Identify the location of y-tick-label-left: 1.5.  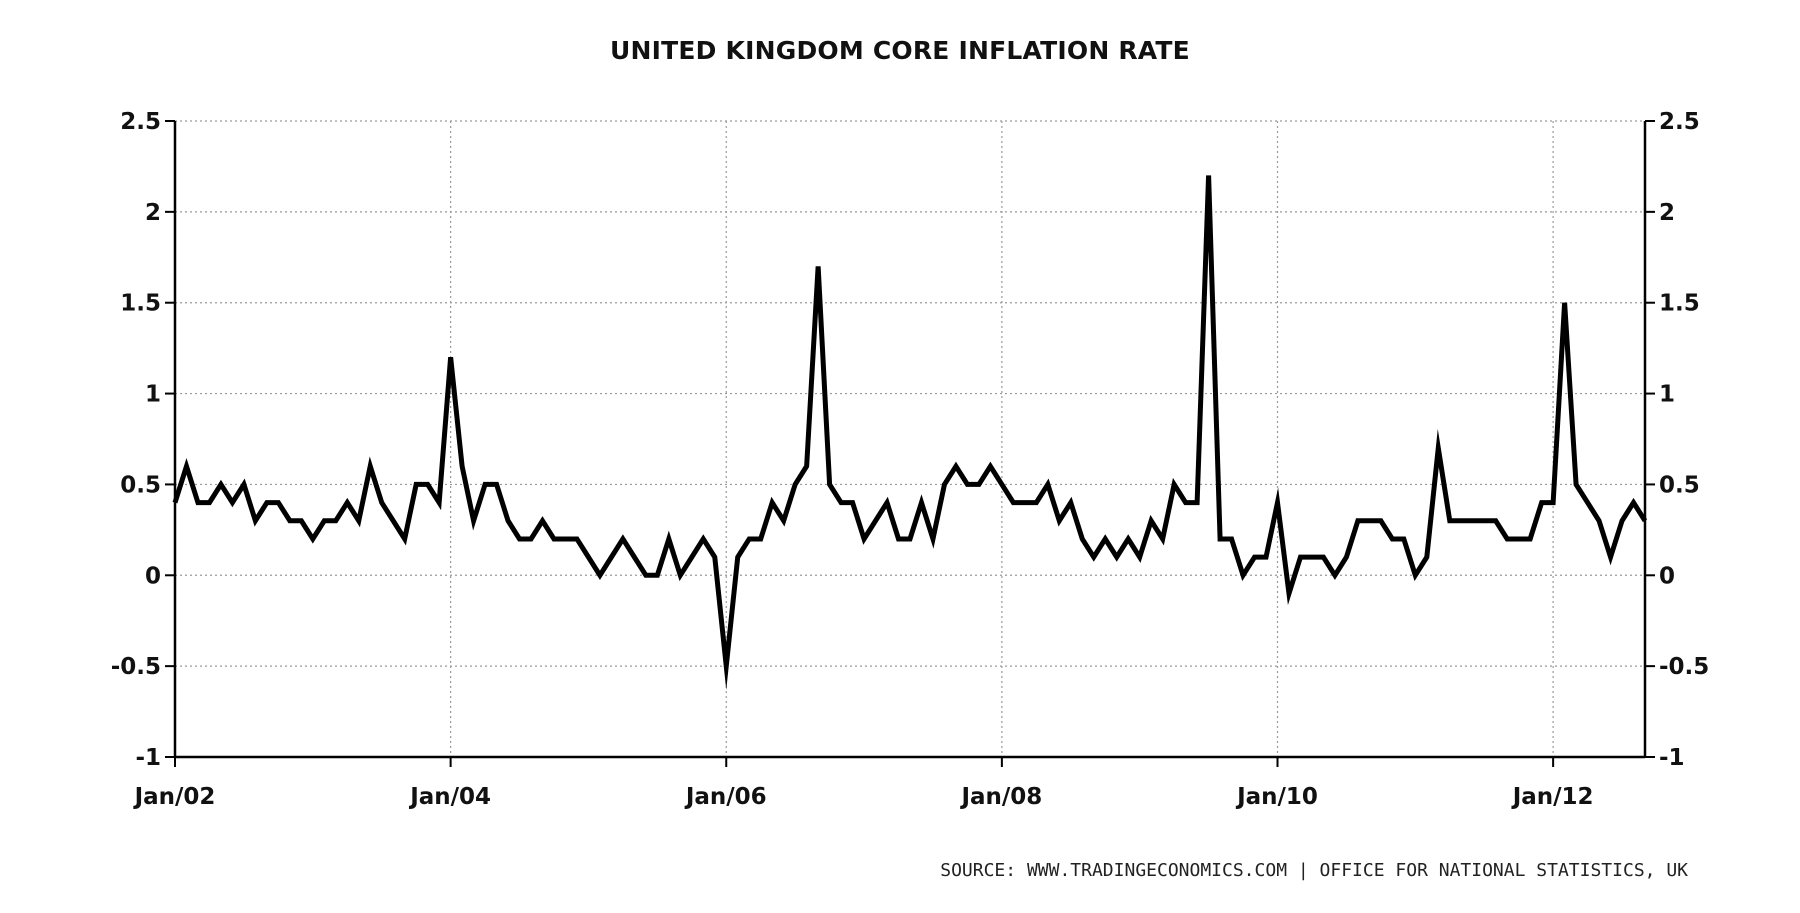
(140, 304).